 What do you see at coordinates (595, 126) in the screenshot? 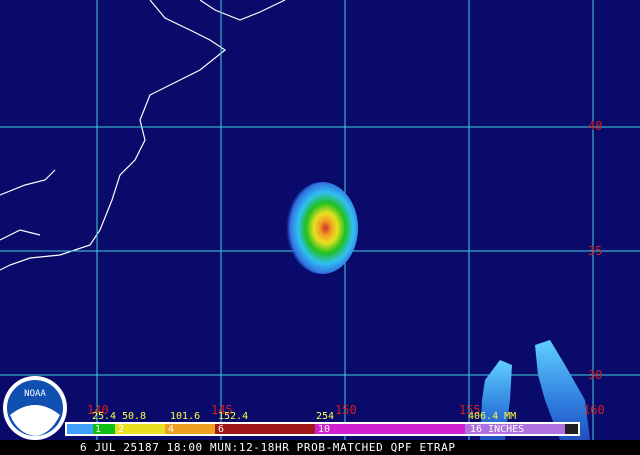
I see `lat-label: 40` at bounding box center [595, 126].